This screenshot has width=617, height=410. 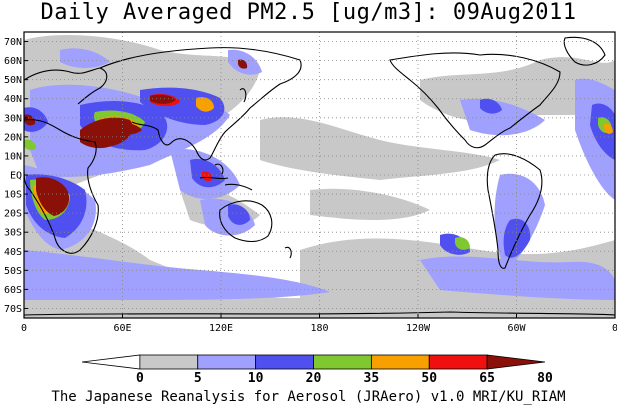 What do you see at coordinates (314, 378) in the screenshot?
I see `colorbar-level-label: 20` at bounding box center [314, 378].